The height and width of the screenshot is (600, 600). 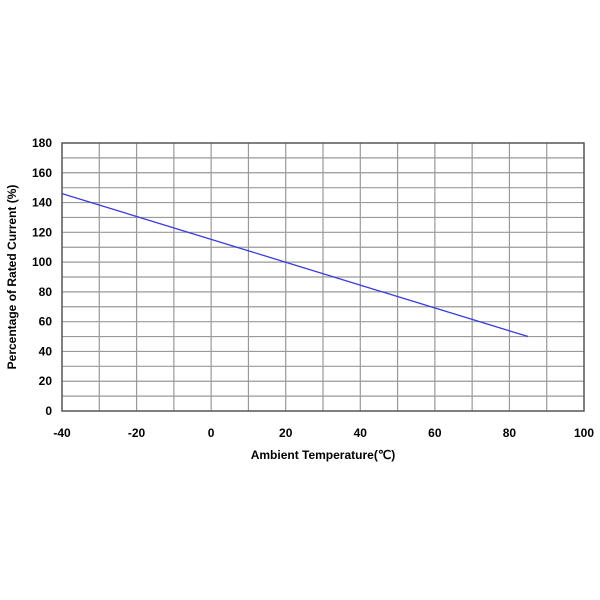 I want to click on y-tick-label: 80, so click(x=46, y=292).